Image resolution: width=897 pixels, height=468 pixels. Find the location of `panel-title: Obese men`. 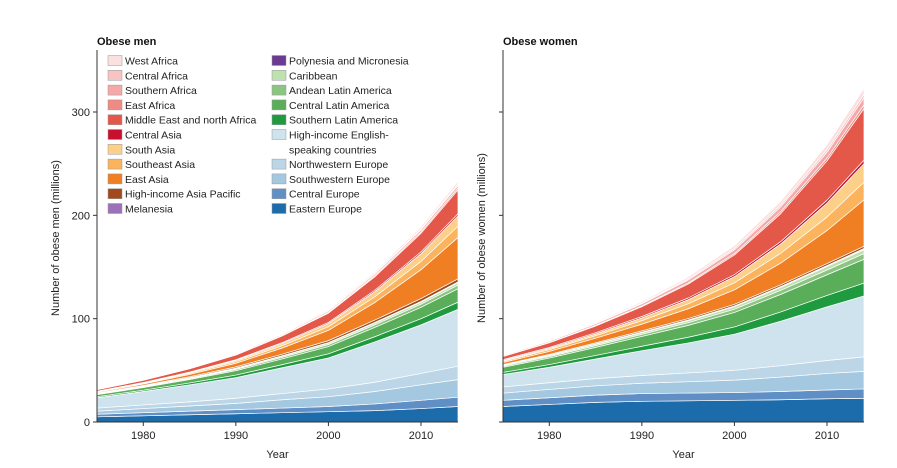

panel-title: Obese men is located at coordinates (127, 42).